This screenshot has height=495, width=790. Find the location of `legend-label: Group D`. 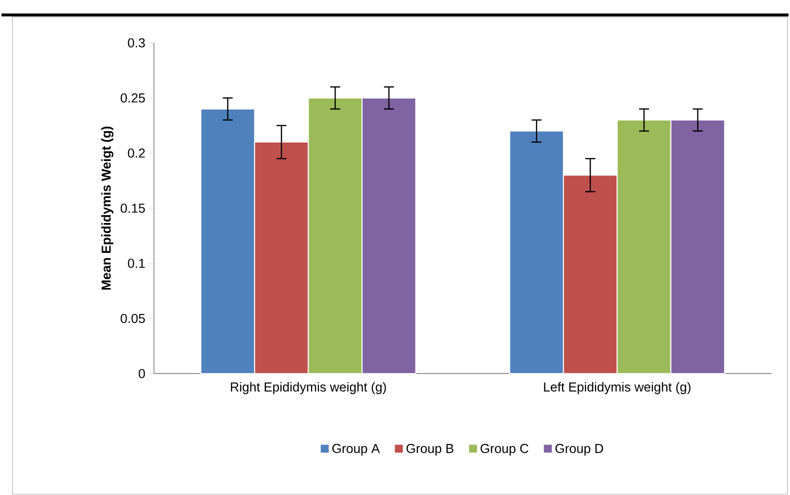

legend-label: Group D is located at coordinates (579, 450).